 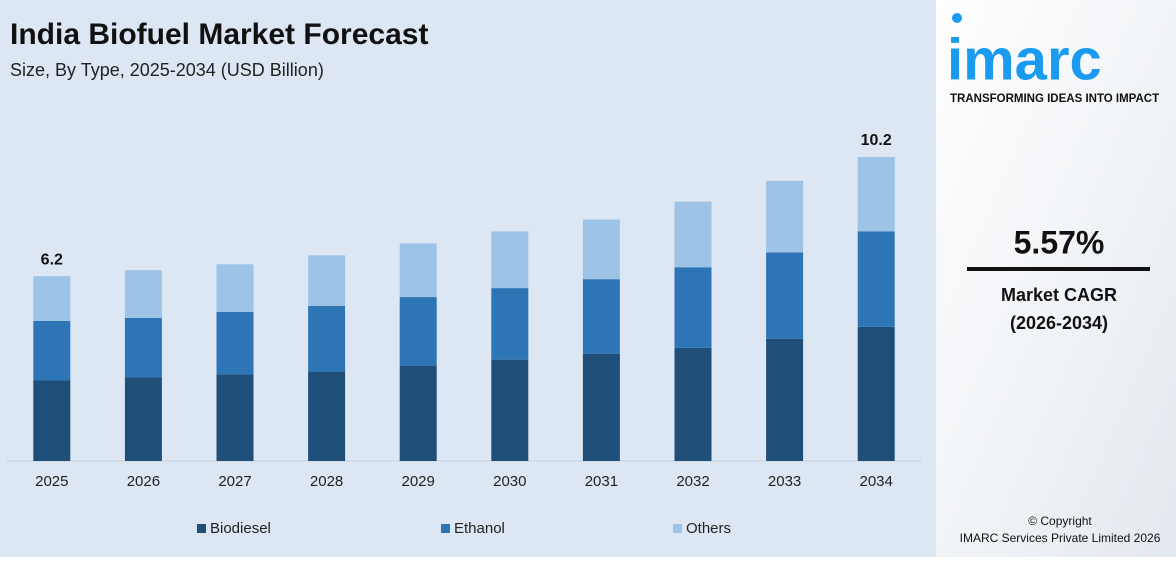 I want to click on total-label: 6.2, so click(x=52, y=259).